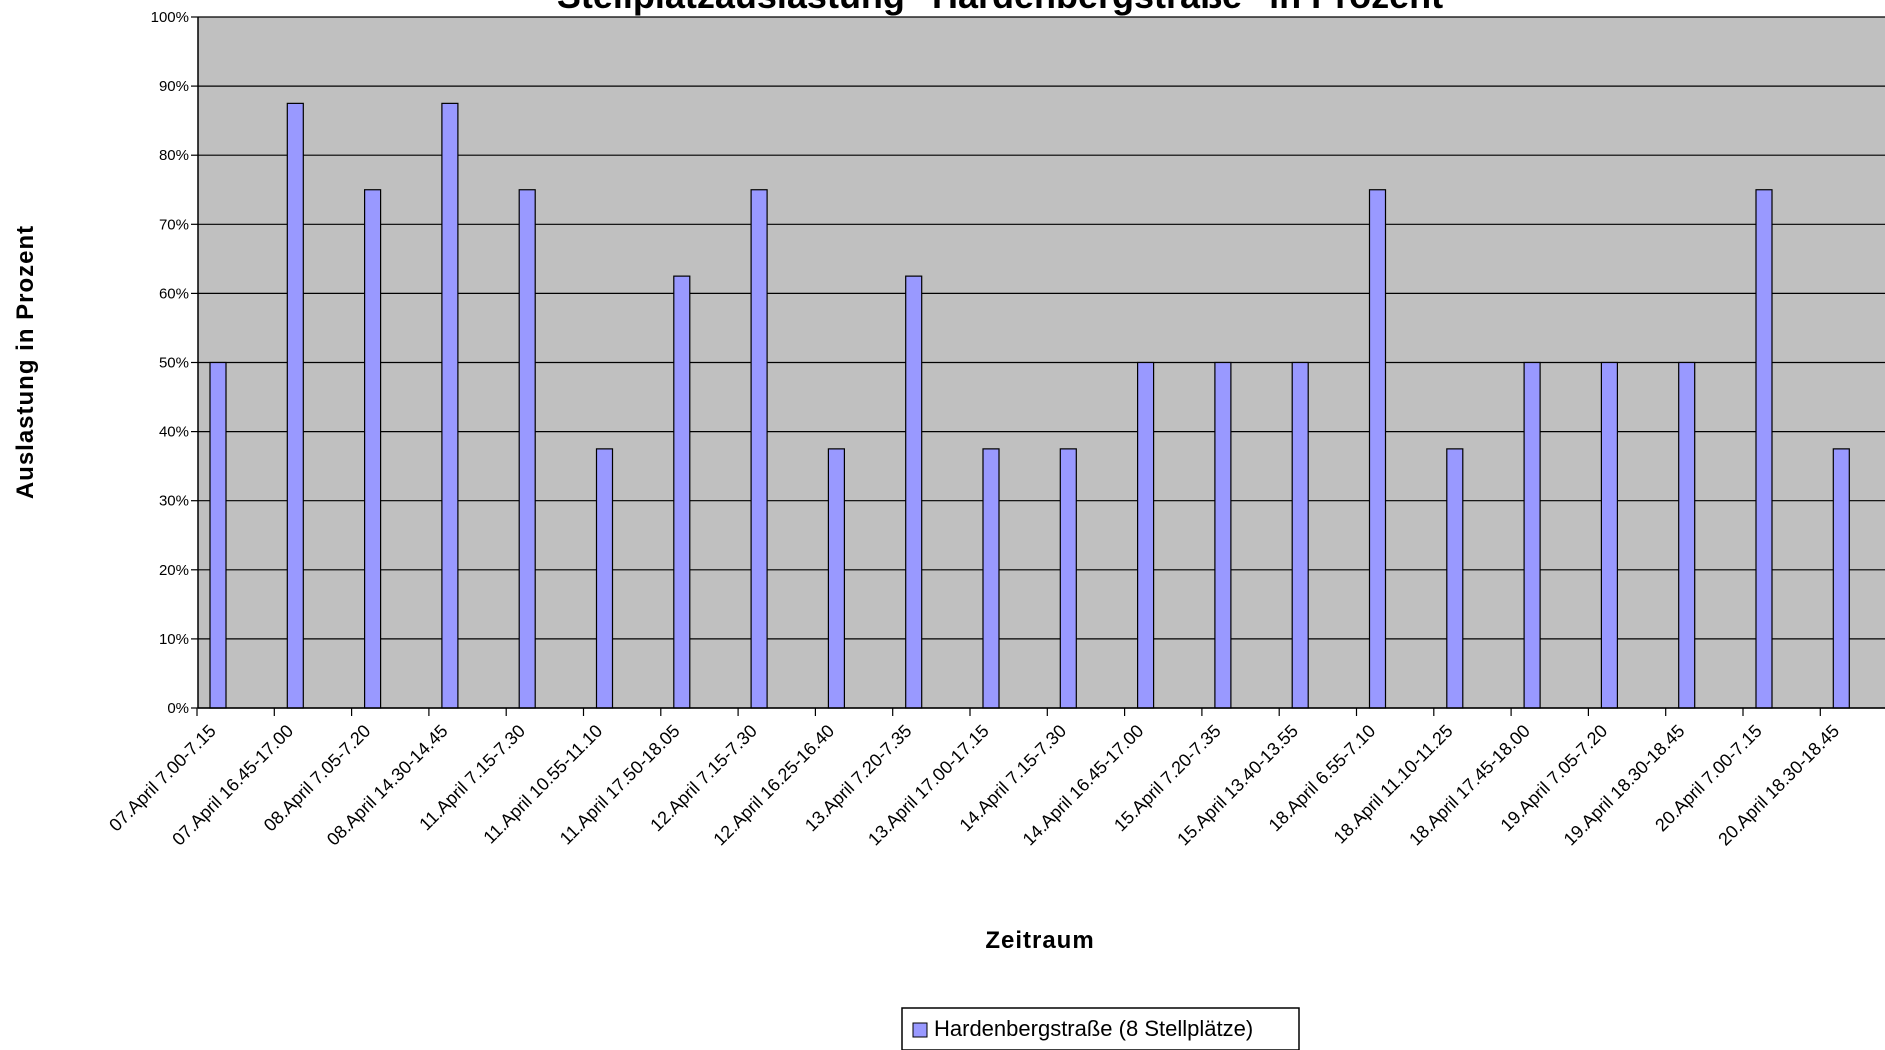 The image size is (1885, 1050). What do you see at coordinates (174, 86) in the screenshot?
I see `y-tick-label: 90%` at bounding box center [174, 86].